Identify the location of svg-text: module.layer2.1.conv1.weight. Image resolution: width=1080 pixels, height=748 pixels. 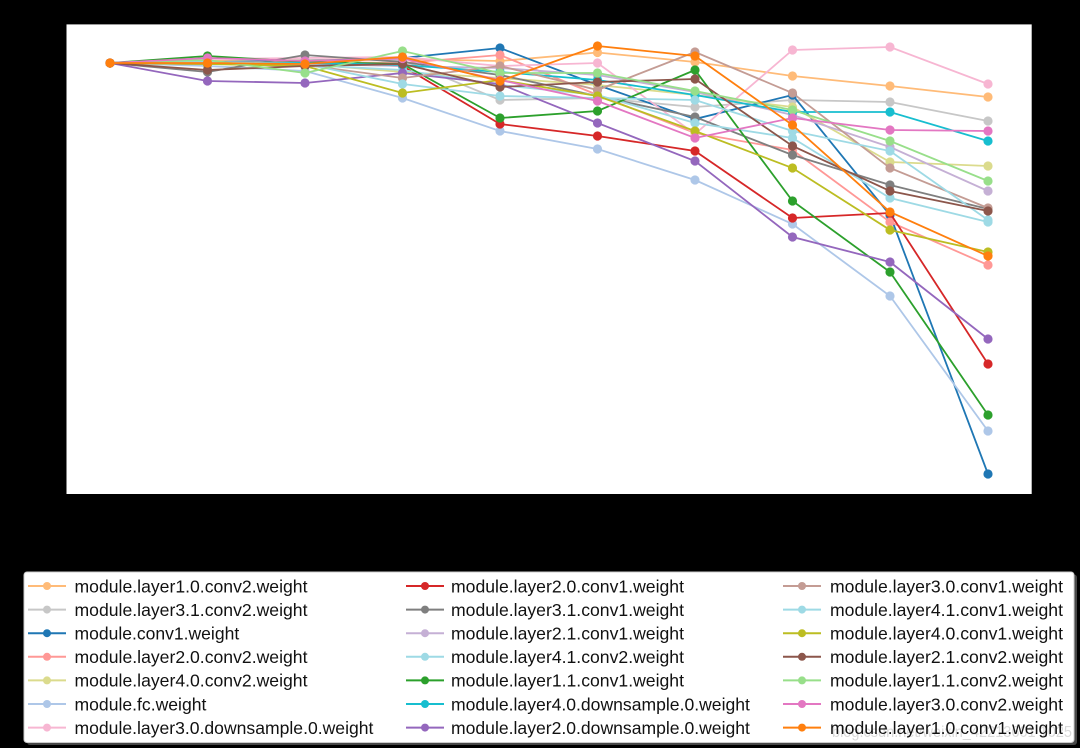
(567, 634).